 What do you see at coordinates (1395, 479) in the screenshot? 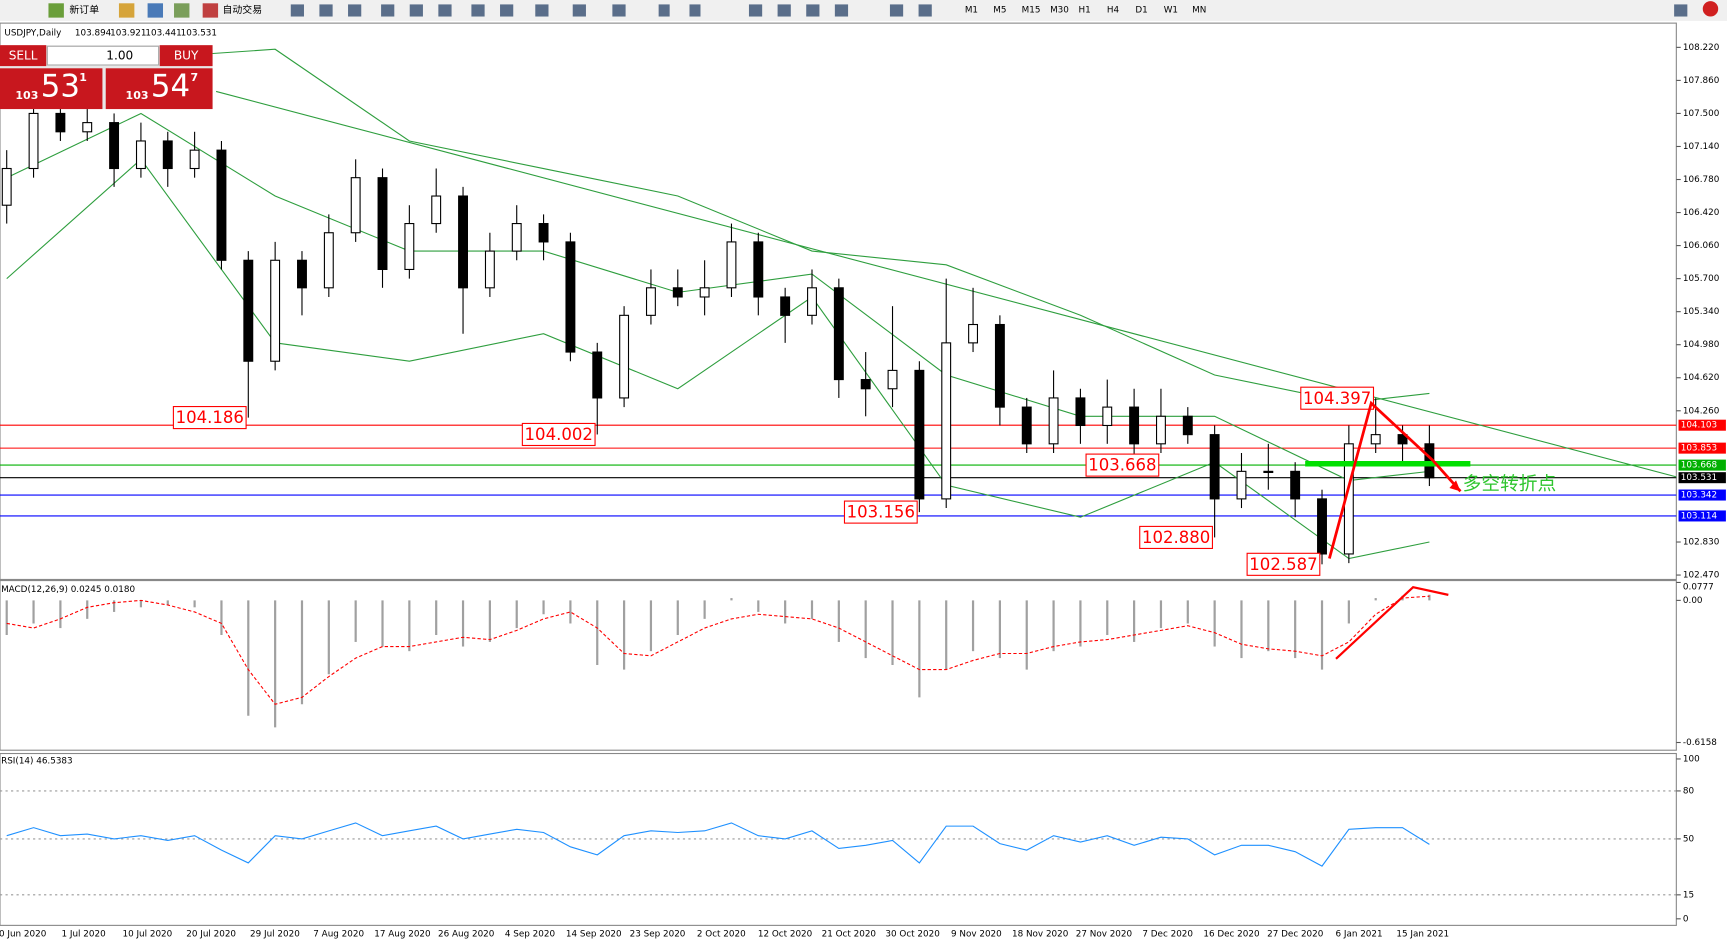
I see `drawn-arrow` at bounding box center [1395, 479].